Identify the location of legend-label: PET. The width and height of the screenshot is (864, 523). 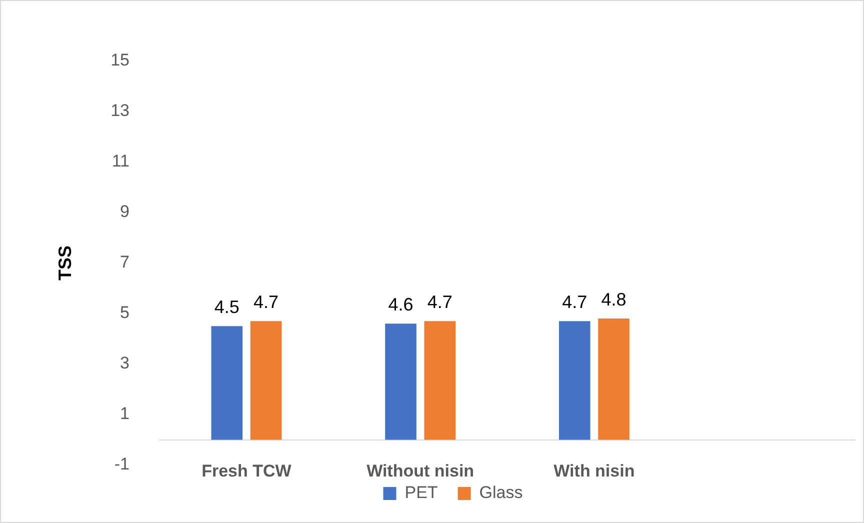
(421, 492).